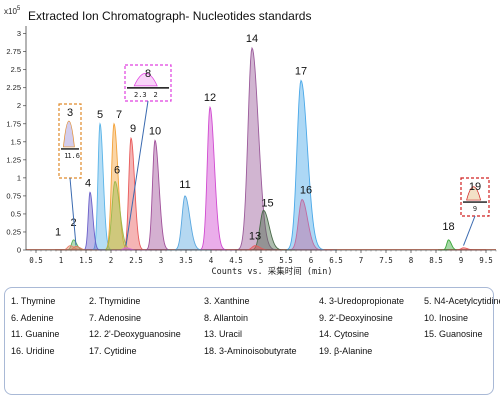  Describe the element at coordinates (184, 185) in the screenshot. I see `peak-label-11: 11` at that location.